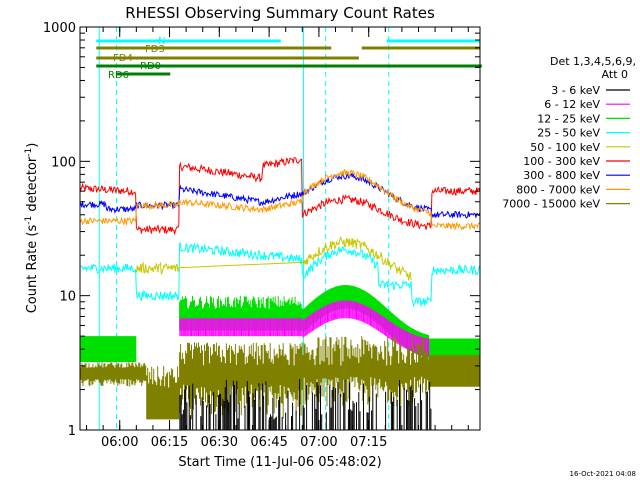  Describe the element at coordinates (561, 161) in the screenshot. I see `legend-label: 100 - 300 keV` at that location.